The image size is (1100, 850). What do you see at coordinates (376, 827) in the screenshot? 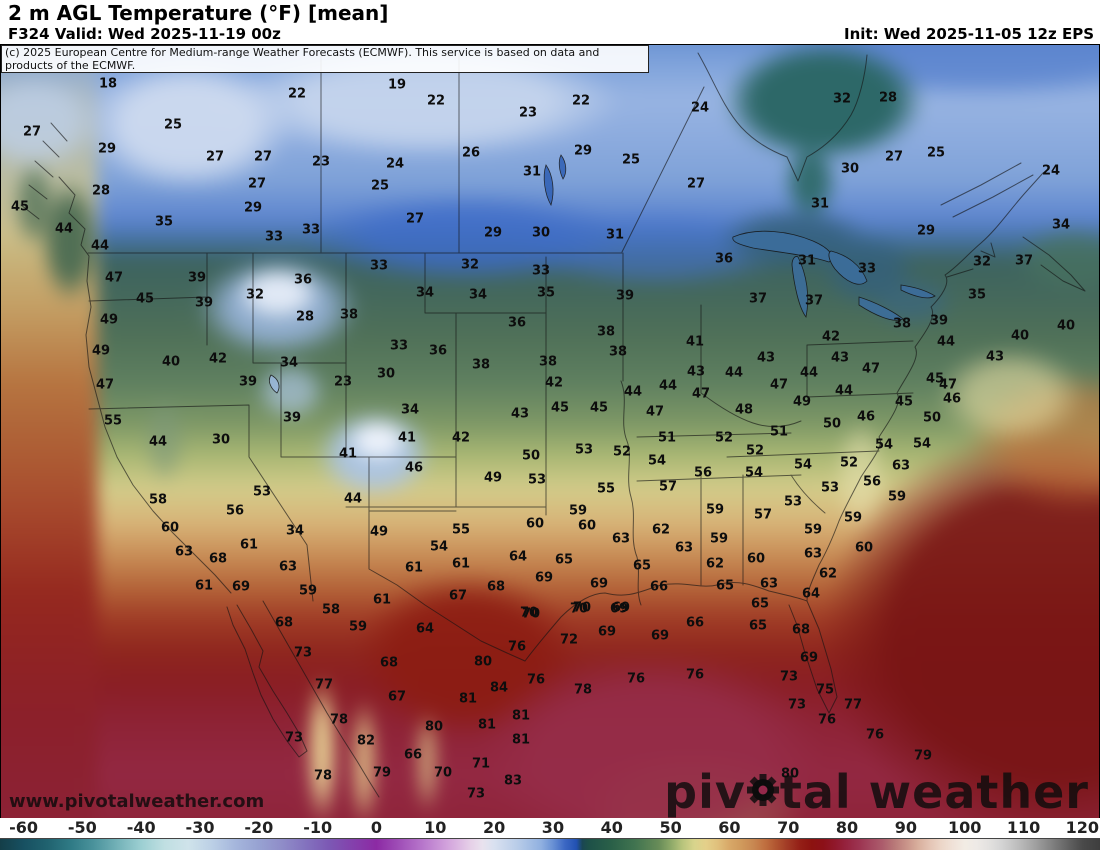
I see `colorbar-tick: 0` at bounding box center [376, 827].